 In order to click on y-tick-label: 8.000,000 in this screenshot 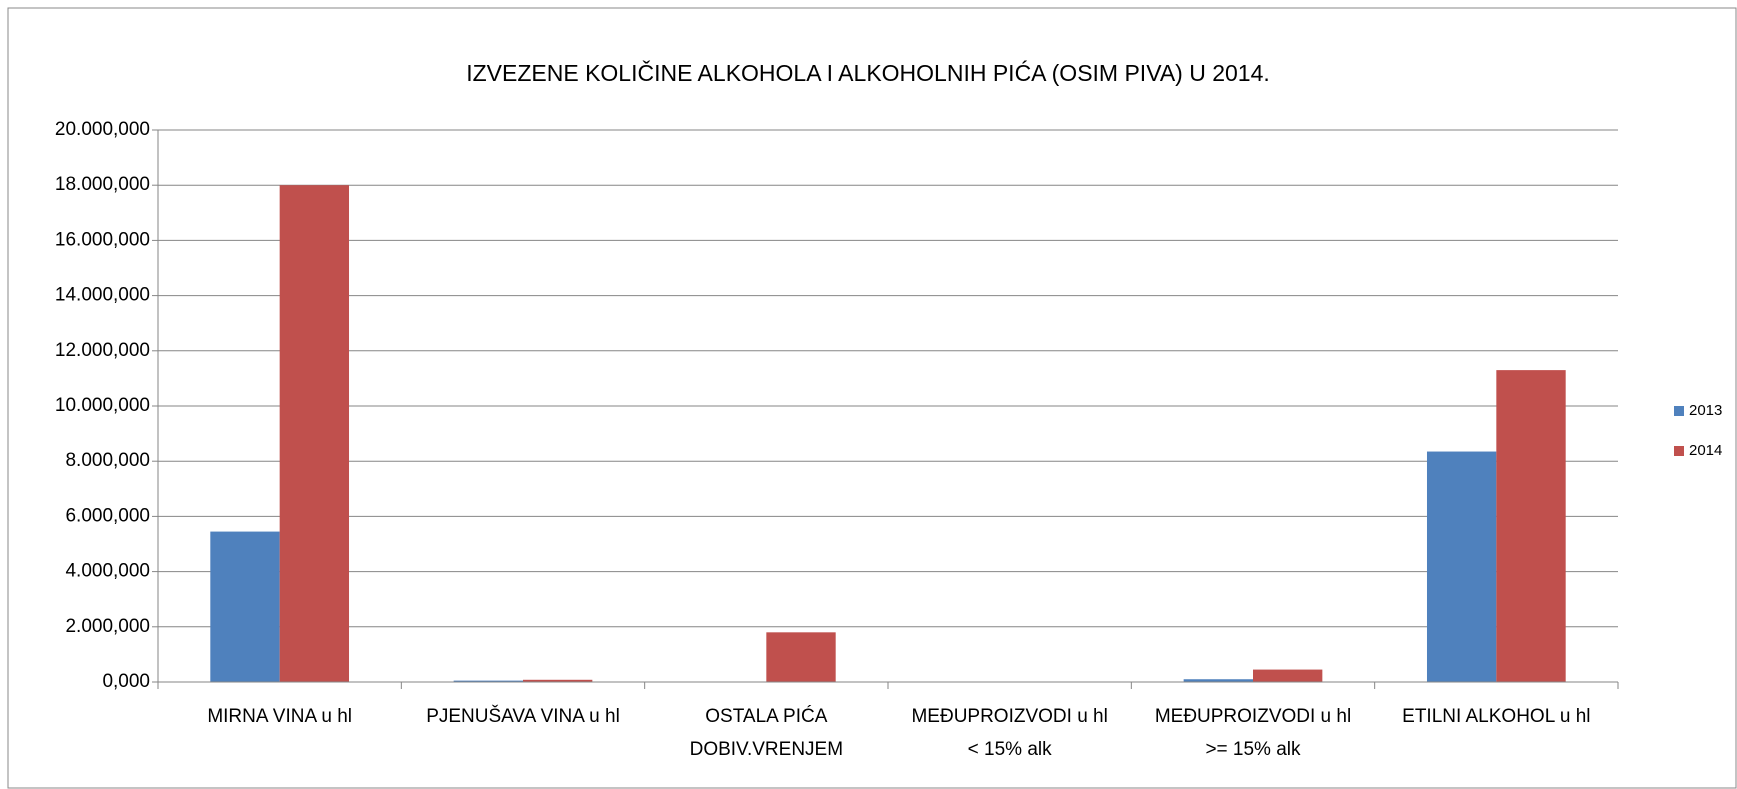, I will do `click(107, 460)`.